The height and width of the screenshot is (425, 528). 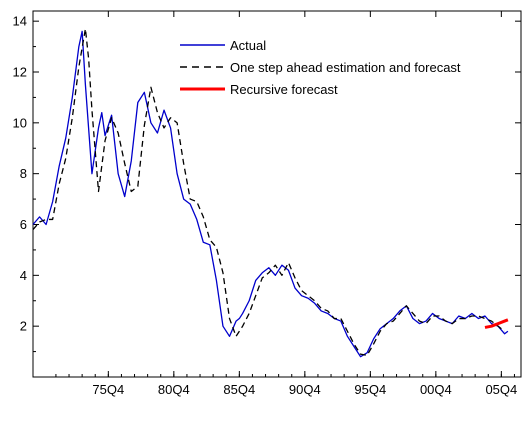 I want to click on y-tick-label: 4, so click(x=23, y=275).